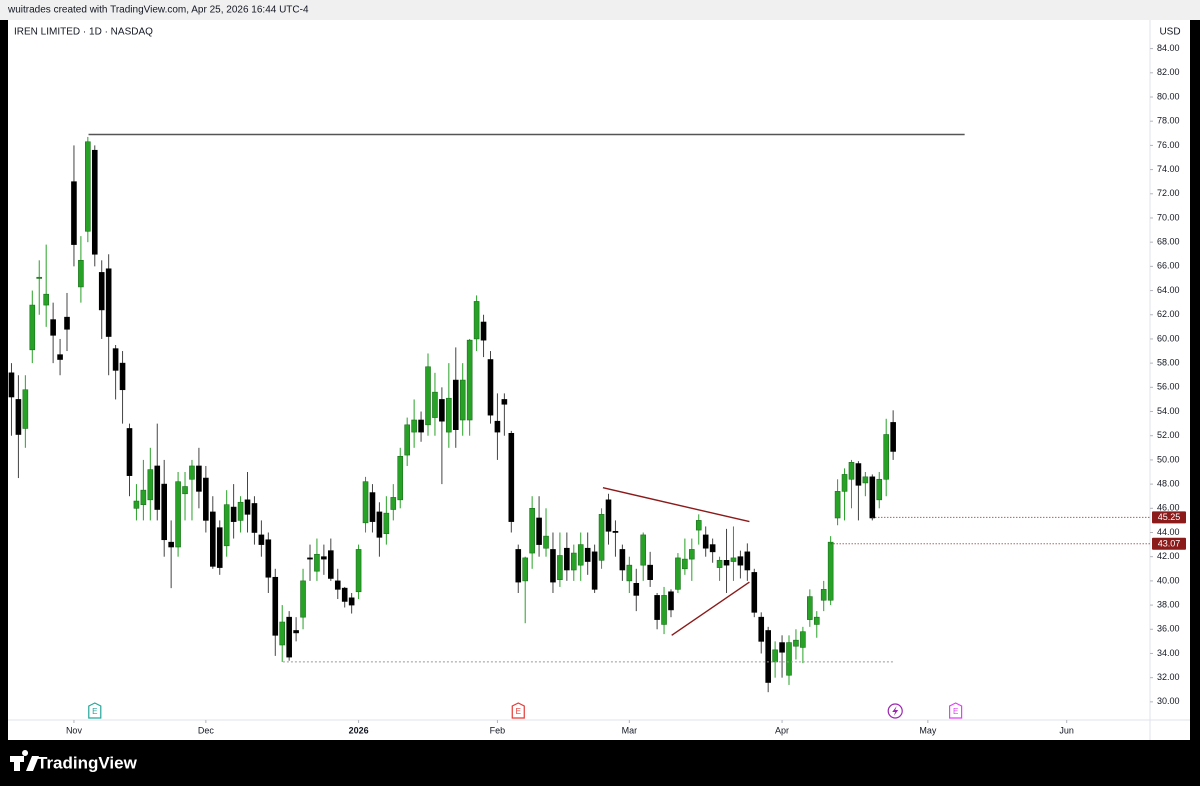  I want to click on y-tick-label: 82.00, so click(1168, 72).